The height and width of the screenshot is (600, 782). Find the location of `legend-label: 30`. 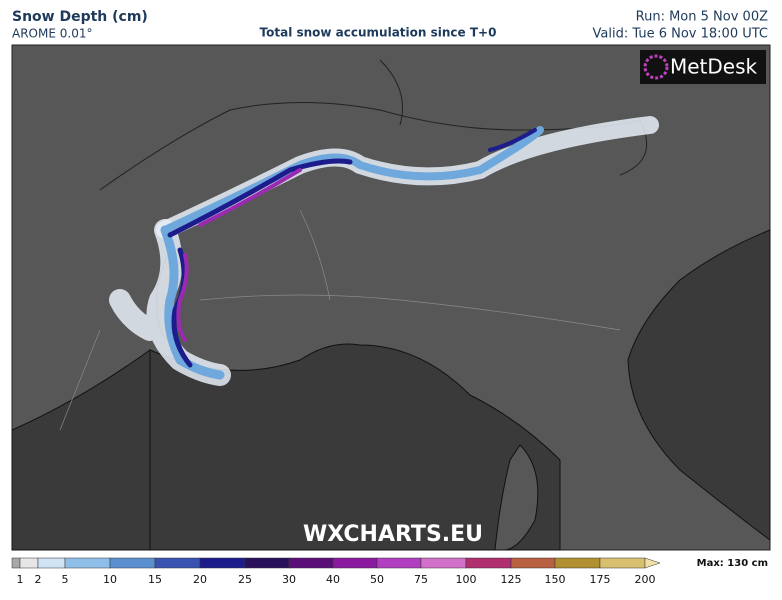

legend-label: 30 is located at coordinates (289, 579).